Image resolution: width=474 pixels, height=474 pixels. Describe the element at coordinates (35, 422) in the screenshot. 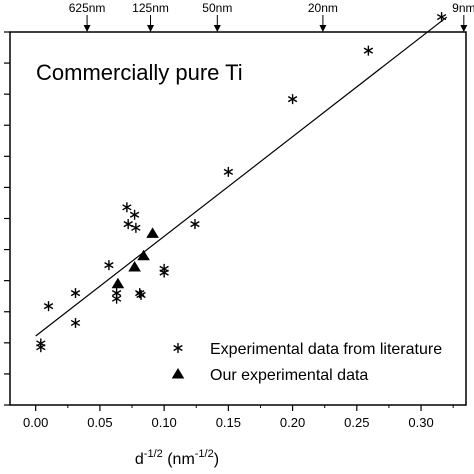

I see `x-tick-label: 0.00` at that location.